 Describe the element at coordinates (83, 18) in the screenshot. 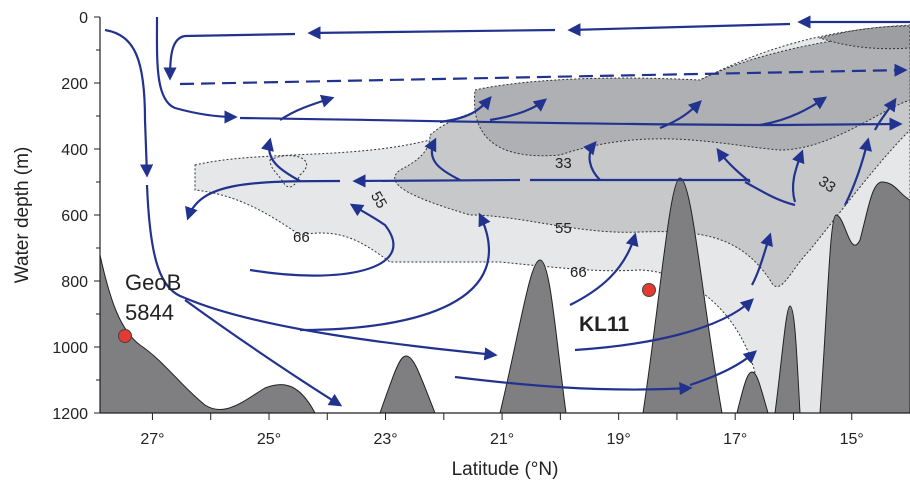

I see `y-tick-label: 0` at that location.